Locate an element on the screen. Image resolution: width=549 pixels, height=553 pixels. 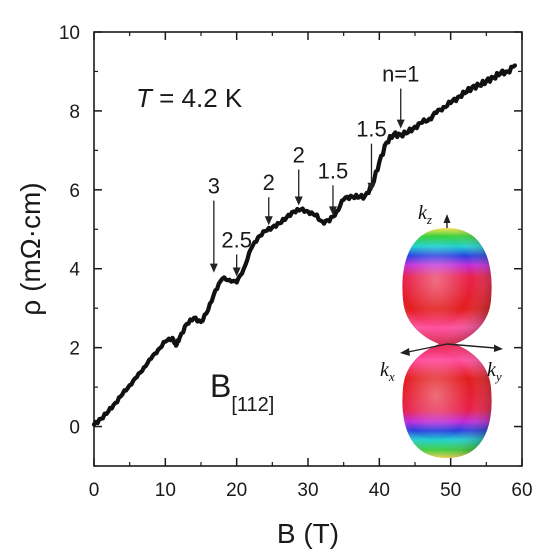
y-tick-label: 10 is located at coordinates (69, 33).